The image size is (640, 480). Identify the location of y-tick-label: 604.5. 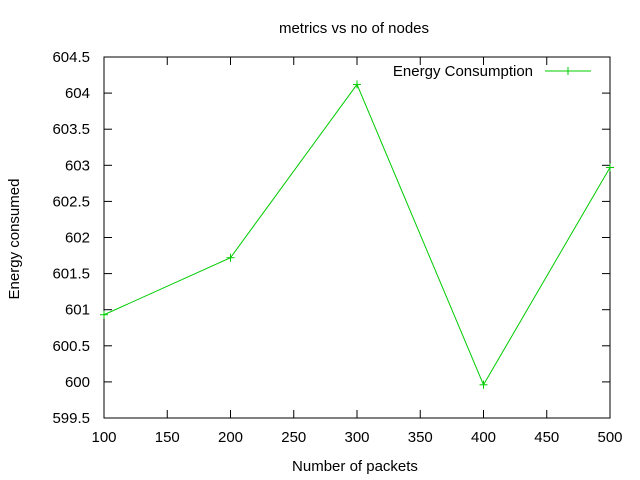
(71, 57).